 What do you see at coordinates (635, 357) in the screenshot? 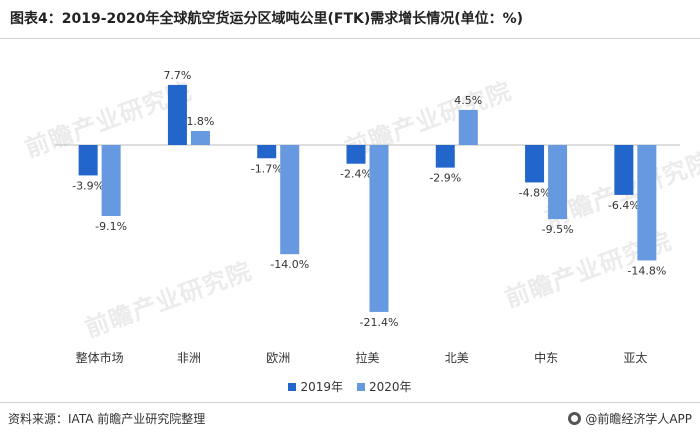
I see `category-label-6: 亚太` at bounding box center [635, 357].